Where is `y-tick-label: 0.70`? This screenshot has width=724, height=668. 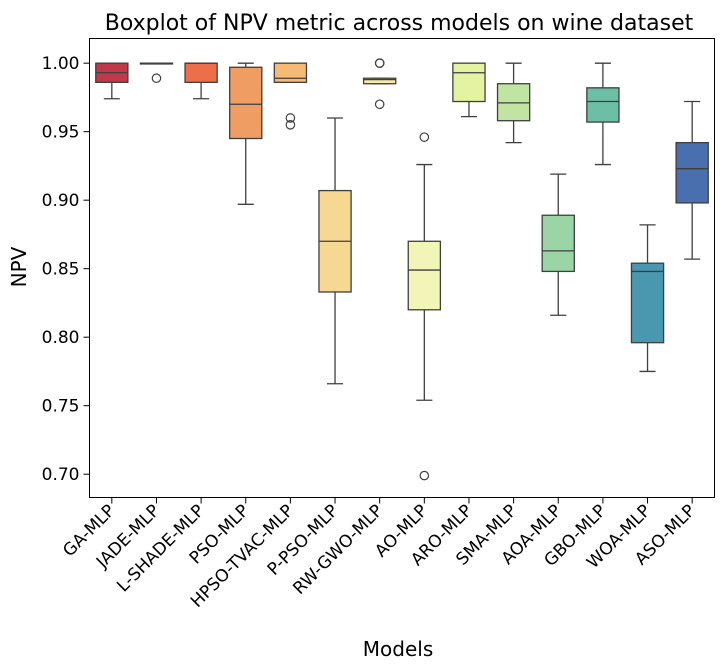
y-tick-label: 0.70 is located at coordinates (61, 475).